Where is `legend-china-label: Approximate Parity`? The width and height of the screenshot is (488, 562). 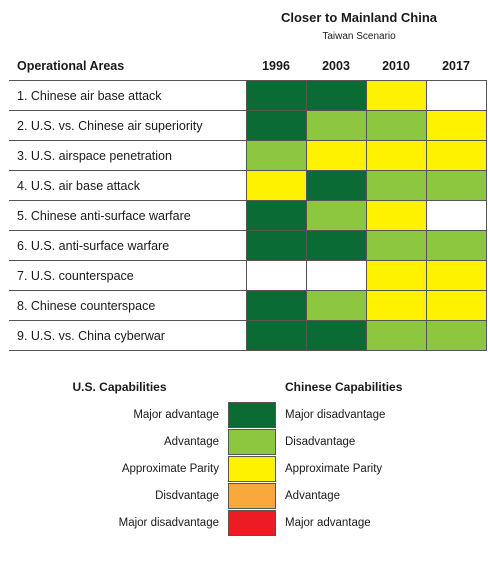 legend-china-label: Approximate Parity is located at coordinates (334, 469).